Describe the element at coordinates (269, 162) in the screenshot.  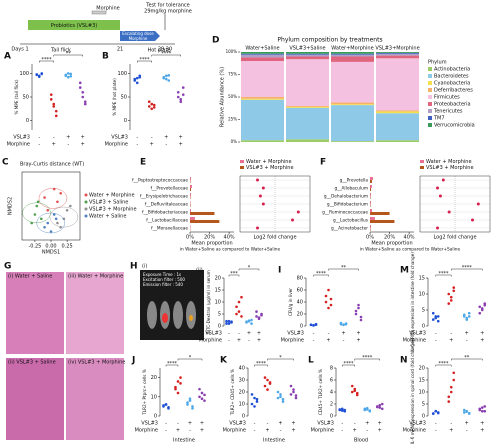
I see `legend-label: Water + Morphine` at that location.